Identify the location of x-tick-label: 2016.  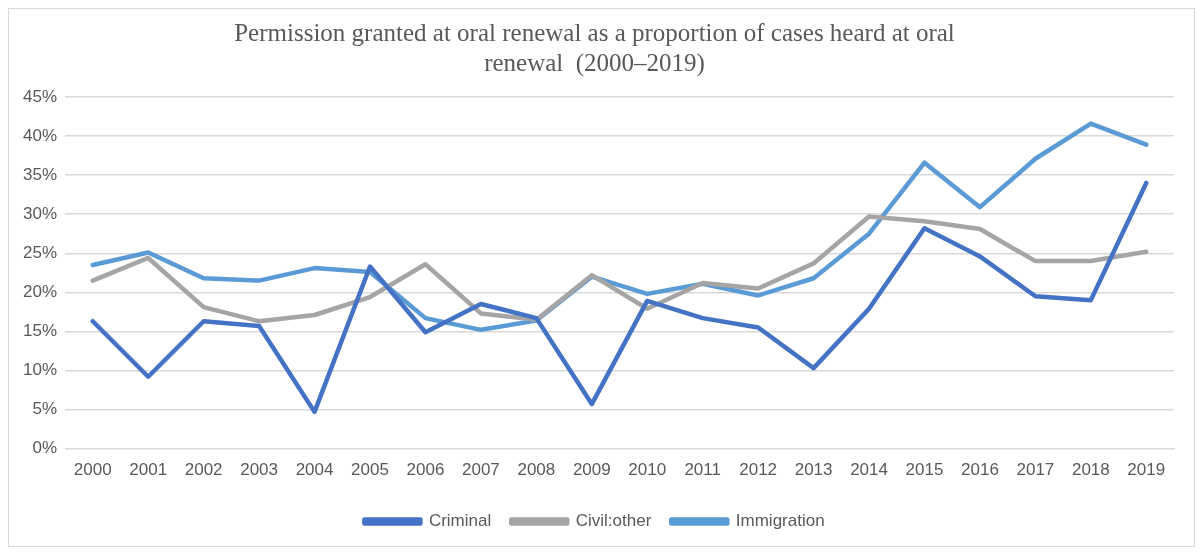
(980, 470).